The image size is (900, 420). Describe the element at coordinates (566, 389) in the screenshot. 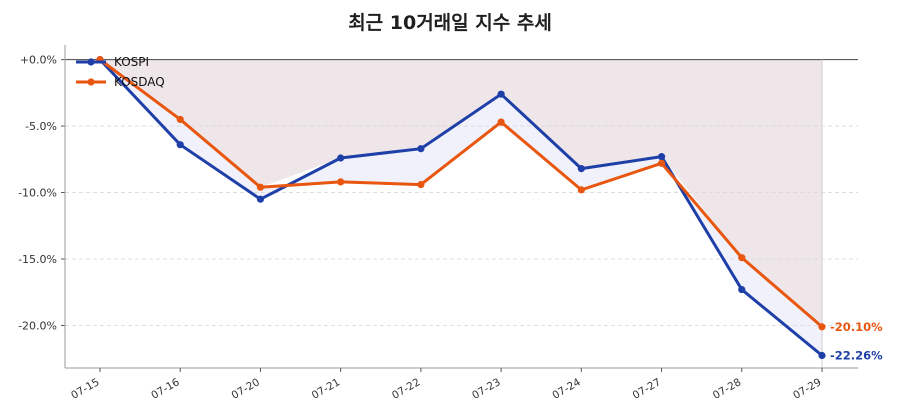

I see `x-tick-label: 07-24` at that location.